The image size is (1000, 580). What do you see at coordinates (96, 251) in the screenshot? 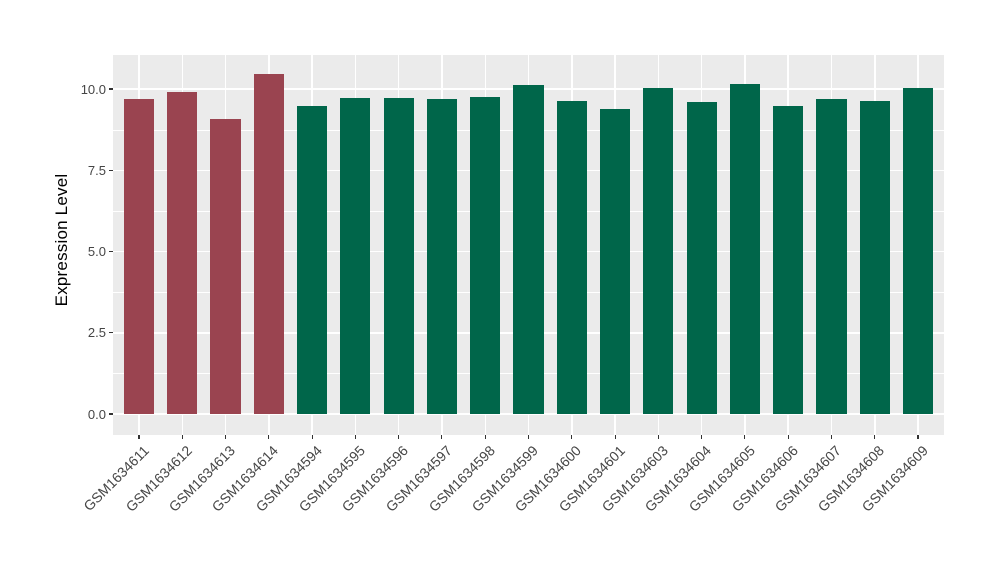
I see `y-tick-label: 5.0` at bounding box center [96, 251].